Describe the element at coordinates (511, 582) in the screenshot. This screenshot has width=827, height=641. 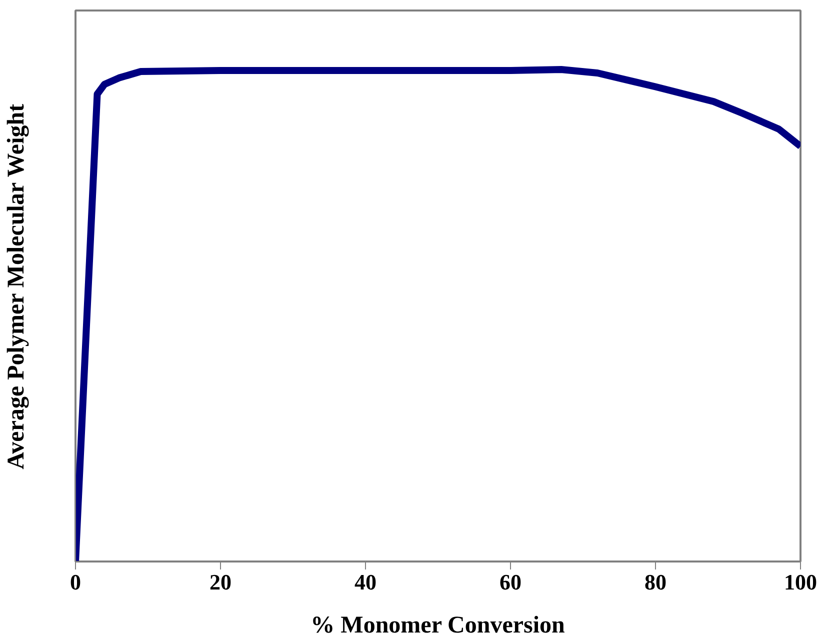
I see `x-tick-label: 60` at that location.